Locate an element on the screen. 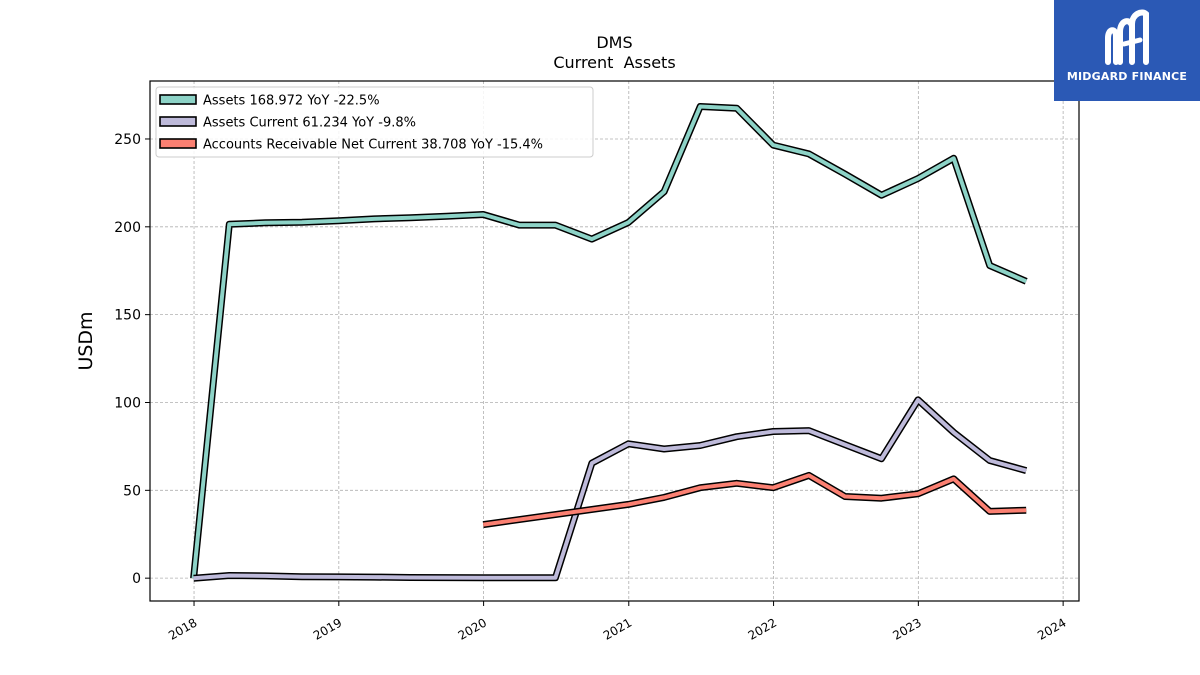  x-tick-label: 2023 is located at coordinates (906, 628).